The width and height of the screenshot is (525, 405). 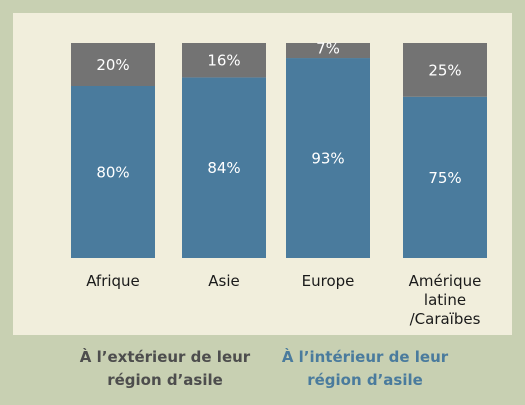 What do you see at coordinates (445, 300) in the screenshot?
I see `x-tick-label: Amérique latine /Caraïbes` at bounding box center [445, 300].